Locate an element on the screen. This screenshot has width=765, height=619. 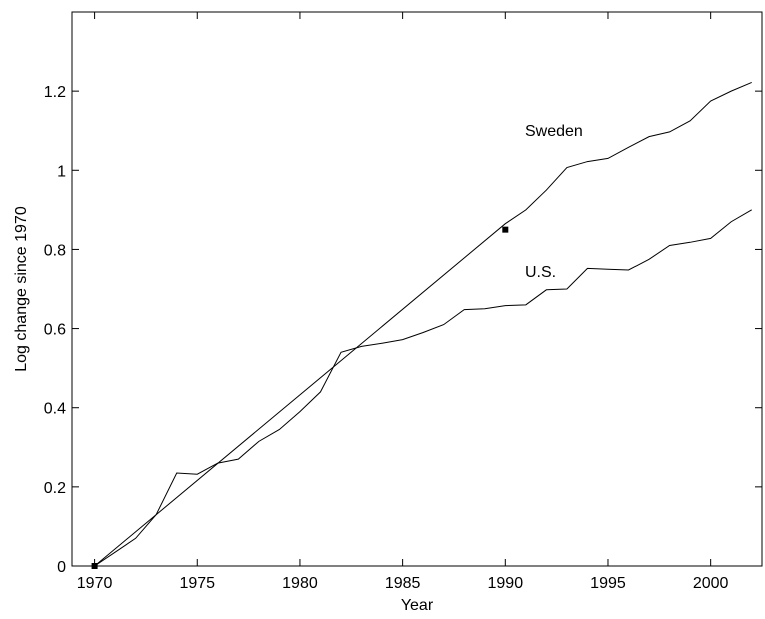
x-tick-label: 1990 is located at coordinates (506, 583).